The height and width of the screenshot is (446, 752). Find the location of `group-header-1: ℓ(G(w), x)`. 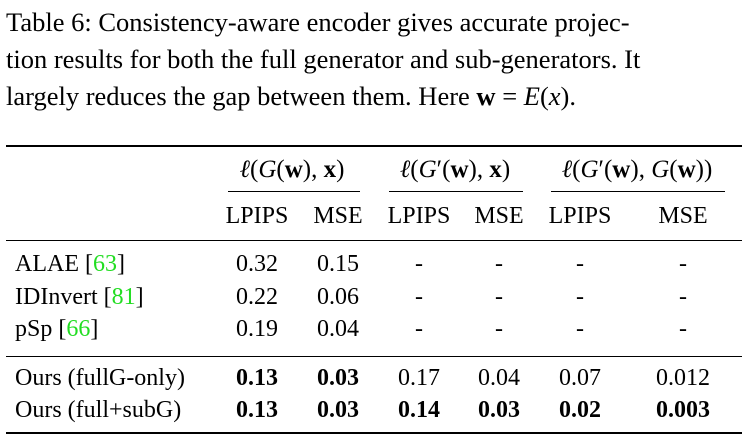

group-header-1: ℓ(G(w), x) is located at coordinates (292, 170).